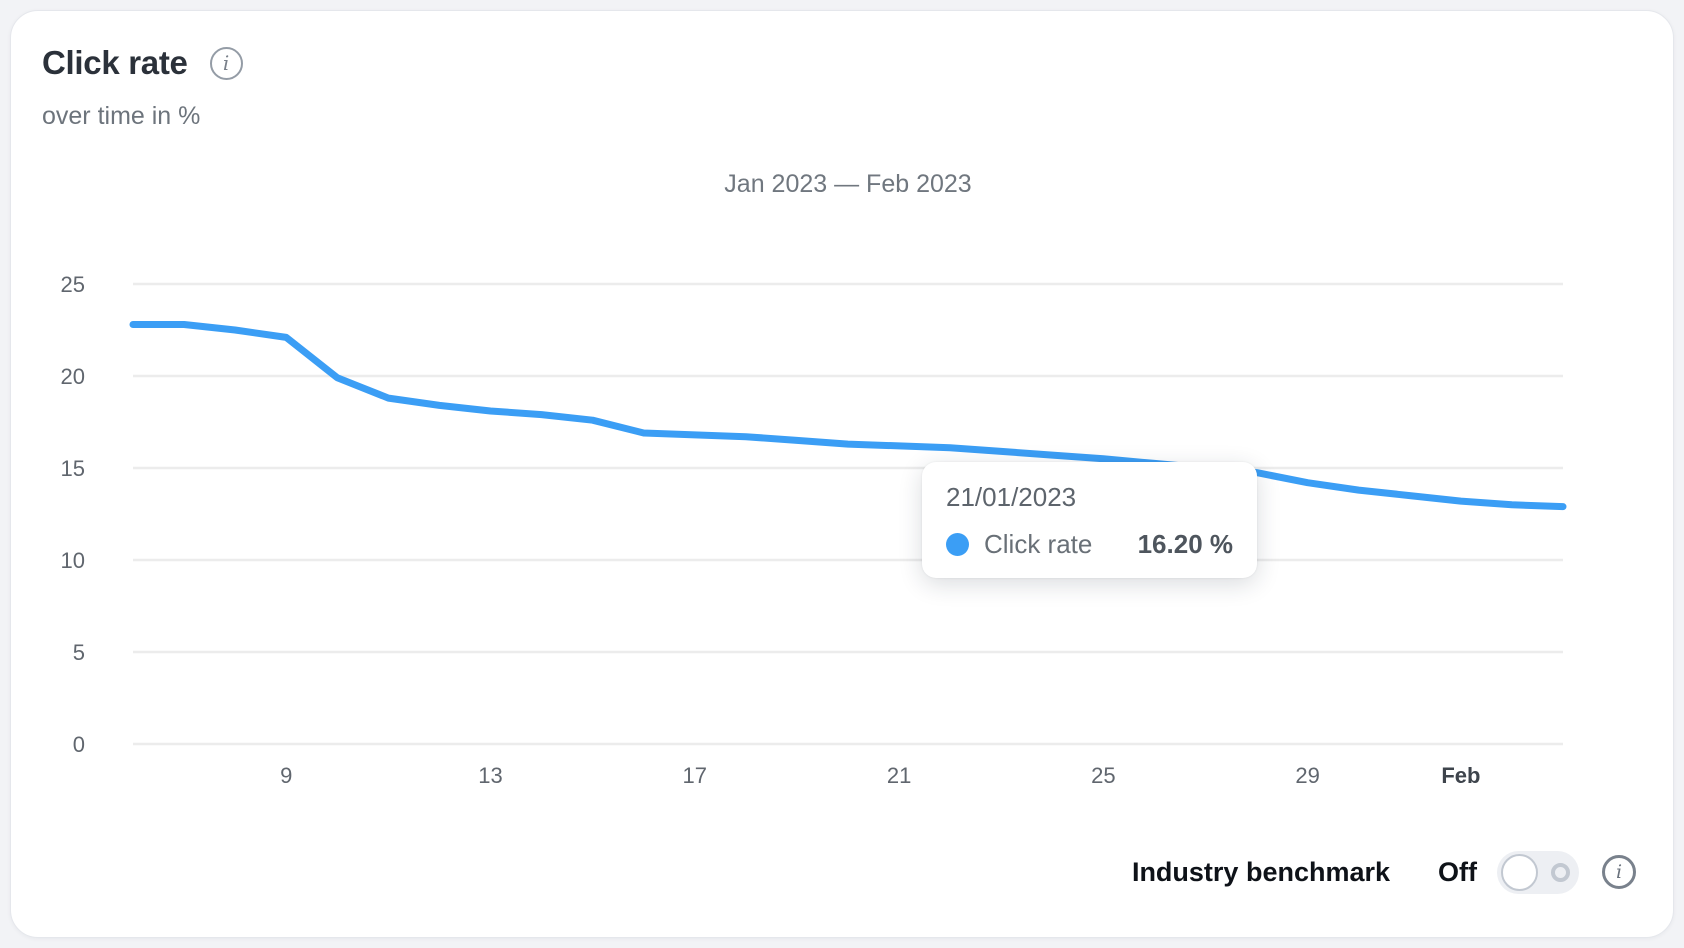 The width and height of the screenshot is (1684, 948). Describe the element at coordinates (1011, 497) in the screenshot. I see `tooltip-date: 21/01/2023` at that location.